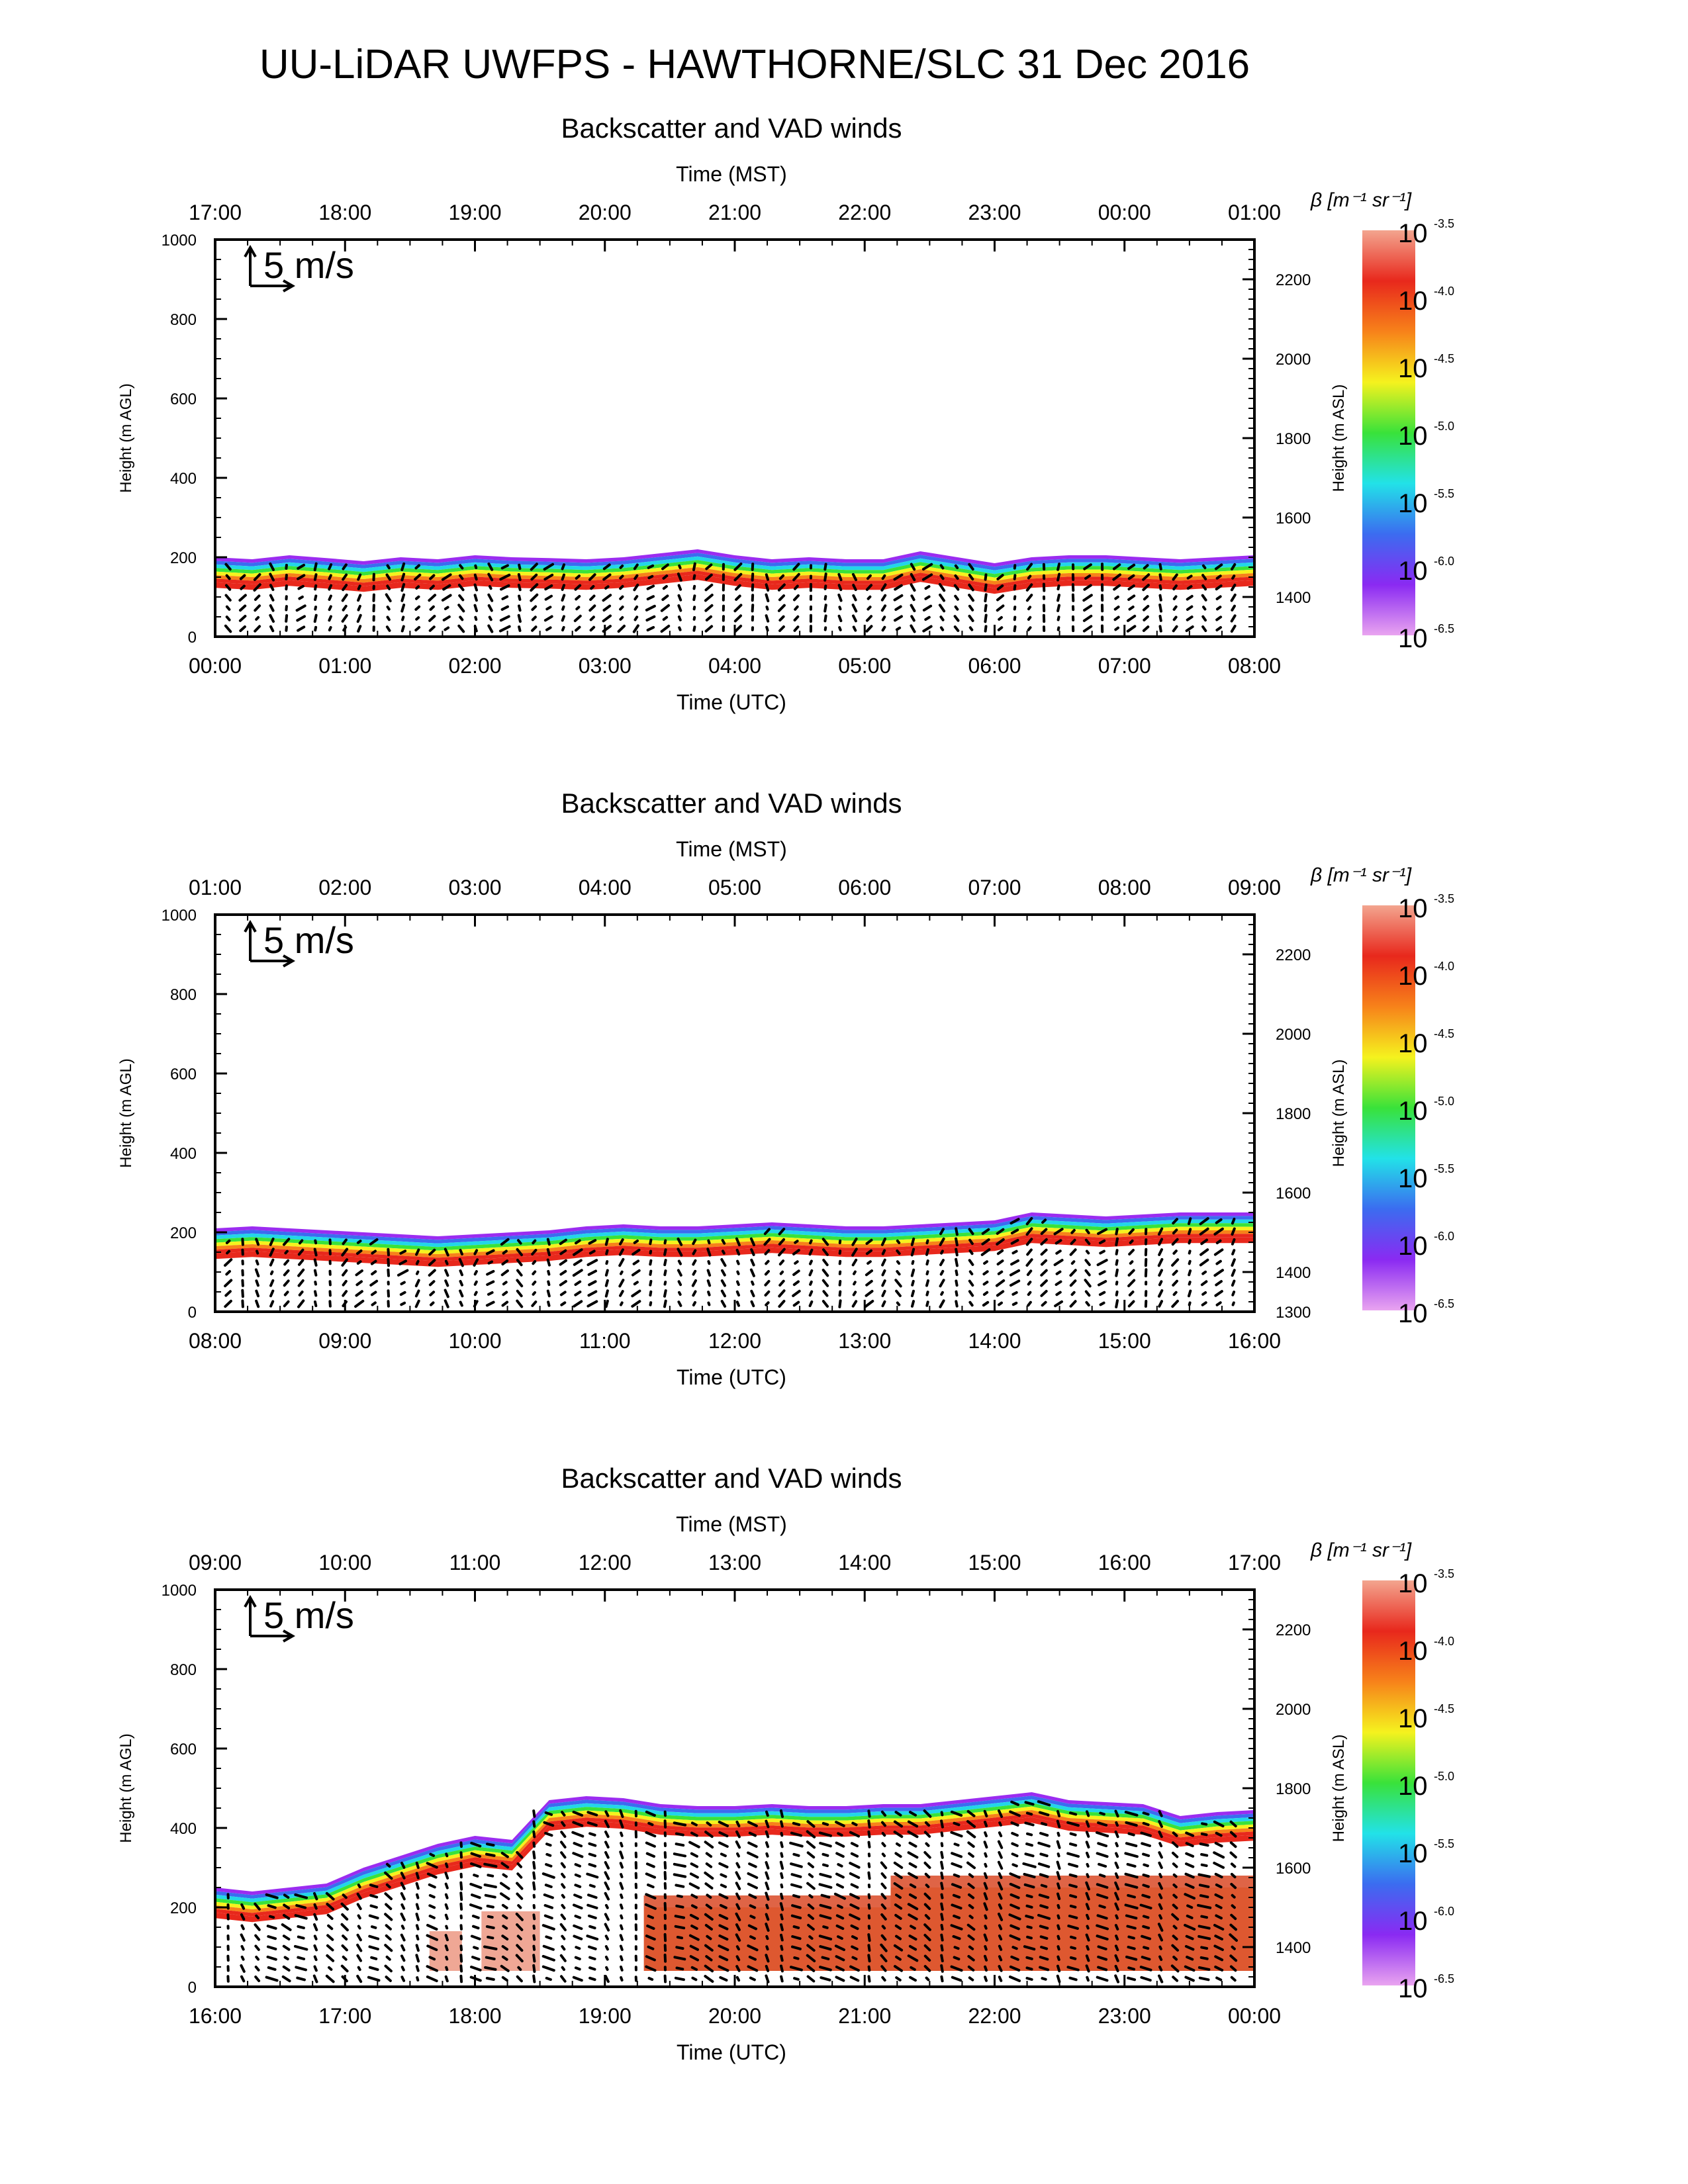 The image size is (1688, 2184). I want to click on wind-scale-label: 5 m/s, so click(308, 265).